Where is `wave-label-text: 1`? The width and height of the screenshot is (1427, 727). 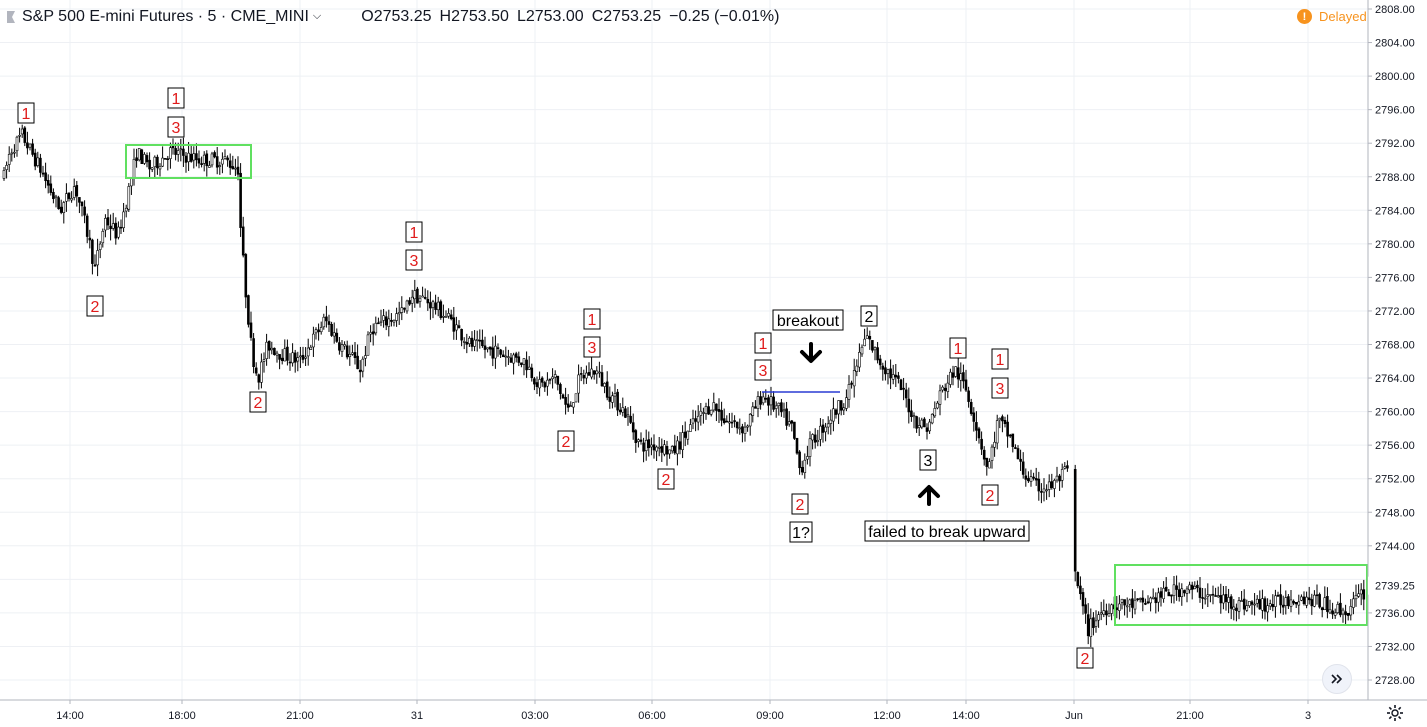
wave-label-text: 1 is located at coordinates (958, 349).